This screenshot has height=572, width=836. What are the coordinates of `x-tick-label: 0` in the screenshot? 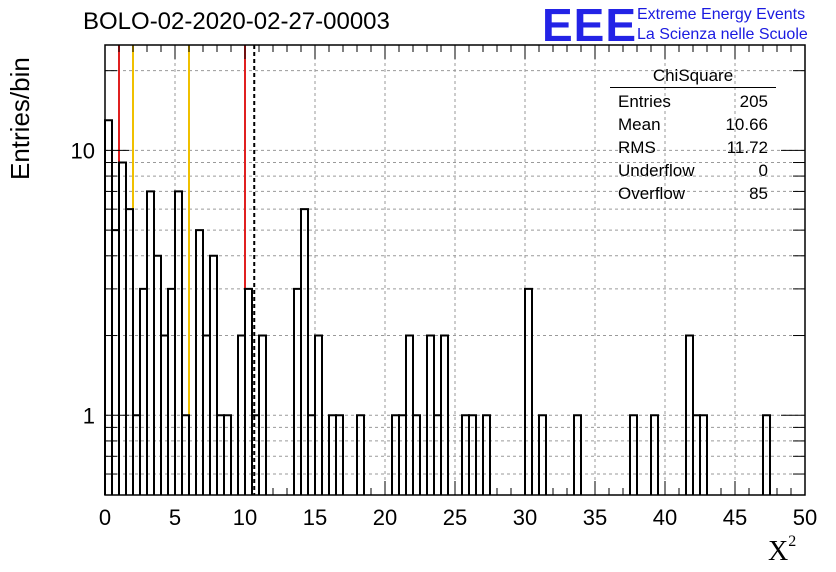 It's located at (105, 517).